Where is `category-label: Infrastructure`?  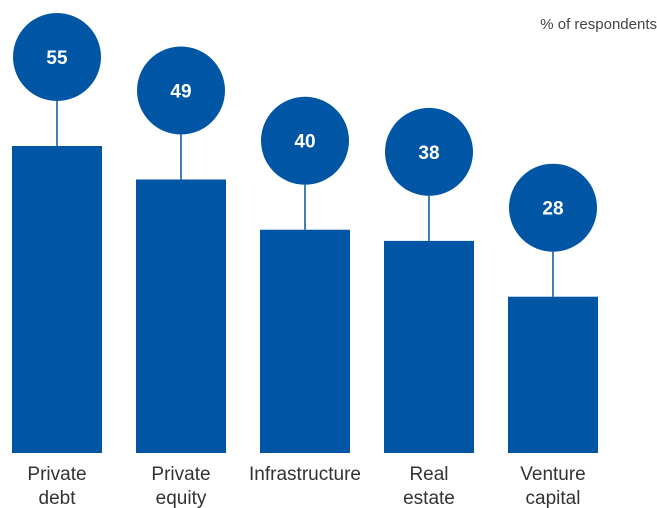
category-label: Infrastructure is located at coordinates (305, 474).